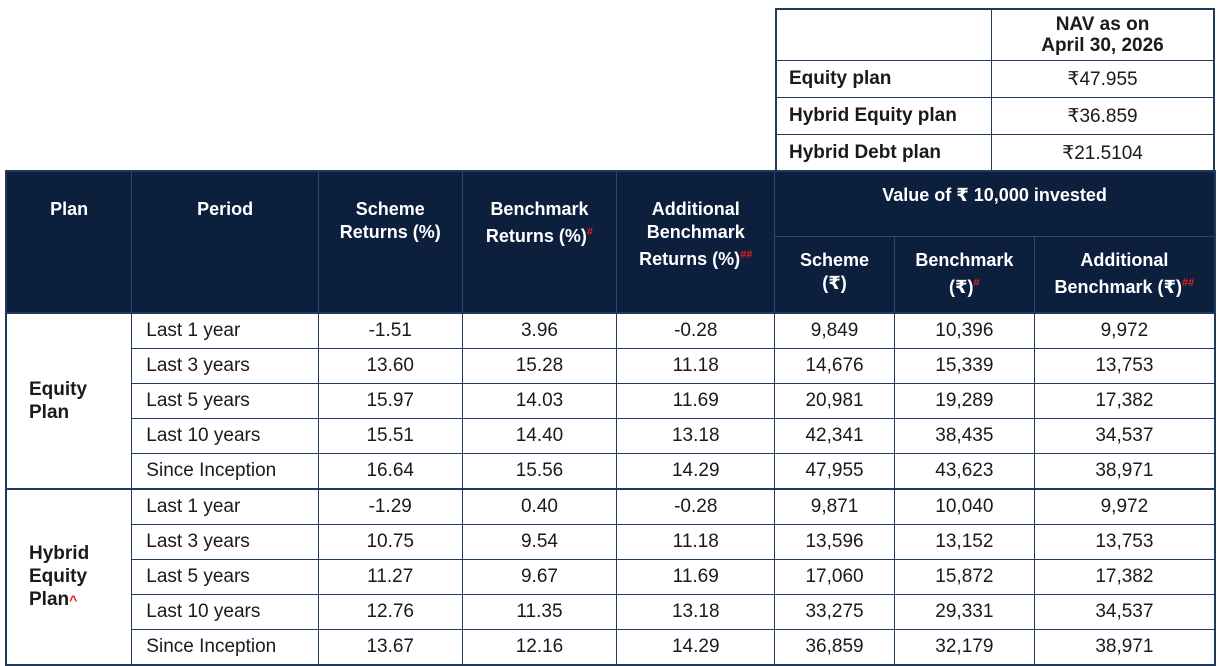 This screenshot has height=666, width=1221. What do you see at coordinates (1102, 24) in the screenshot?
I see `nav-header-line1: NAV as on` at bounding box center [1102, 24].